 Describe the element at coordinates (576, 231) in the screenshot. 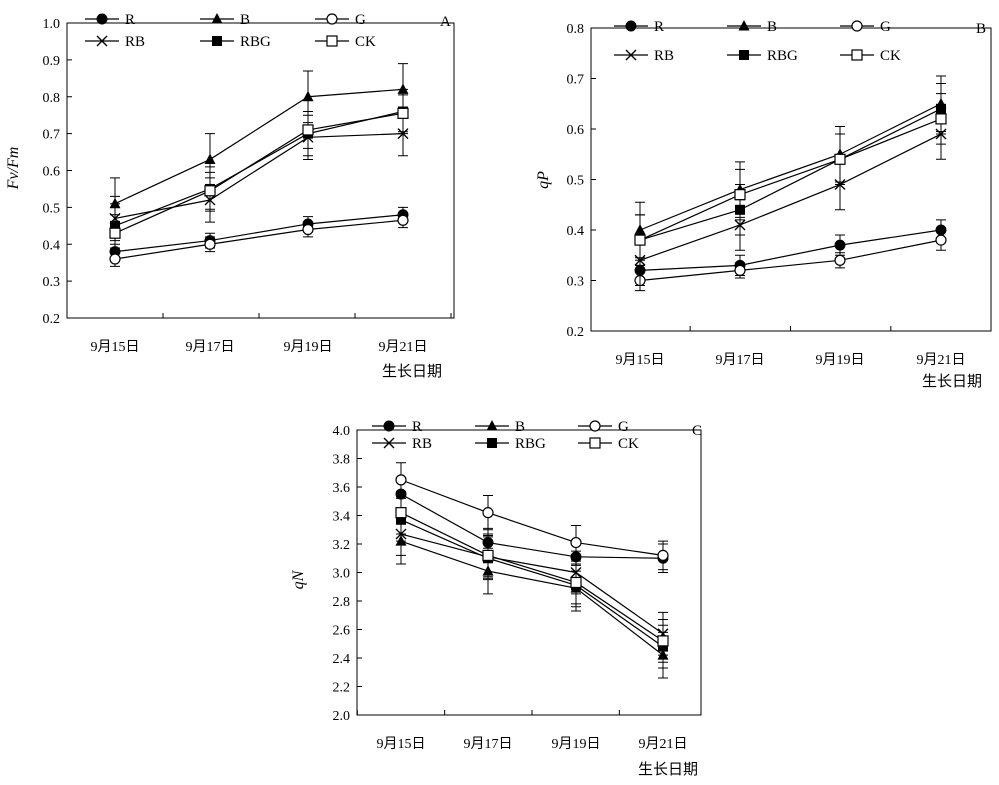

I see `panel-b-y-tick-label: 0.4` at that location.